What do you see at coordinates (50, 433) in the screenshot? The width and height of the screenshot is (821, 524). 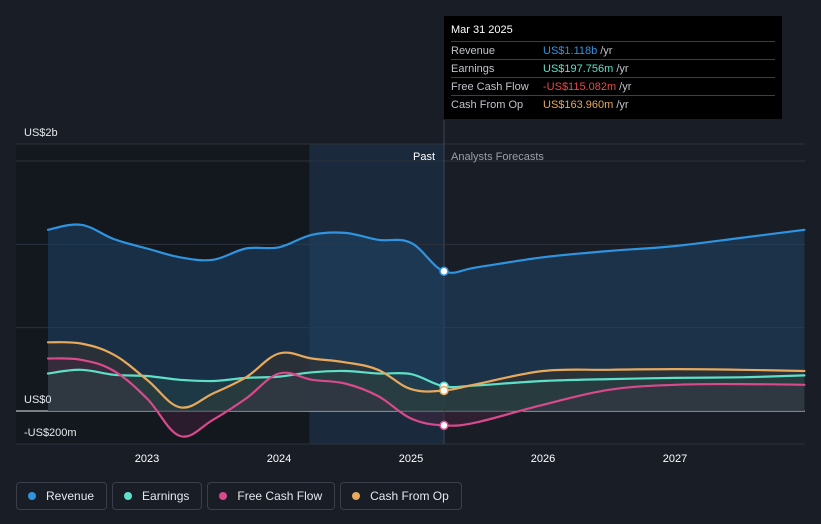 I see `y-label-bottom: -US$200m` at bounding box center [50, 433].